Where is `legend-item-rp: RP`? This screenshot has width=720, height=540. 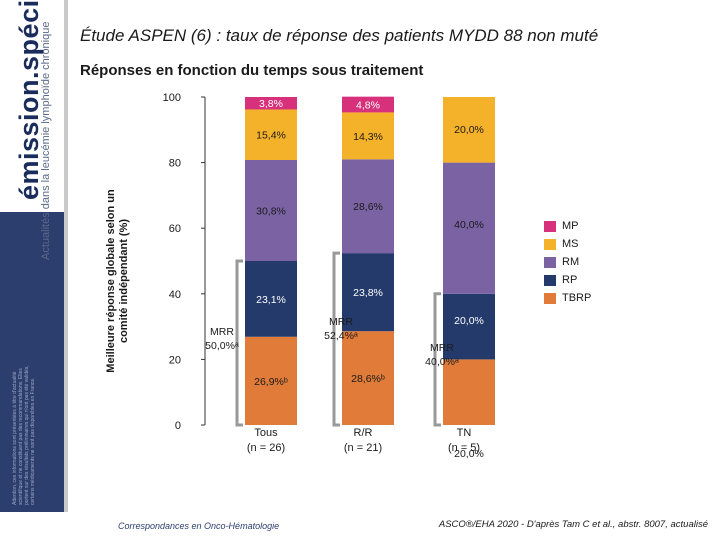 legend-item-rp: RP is located at coordinates (567, 280).